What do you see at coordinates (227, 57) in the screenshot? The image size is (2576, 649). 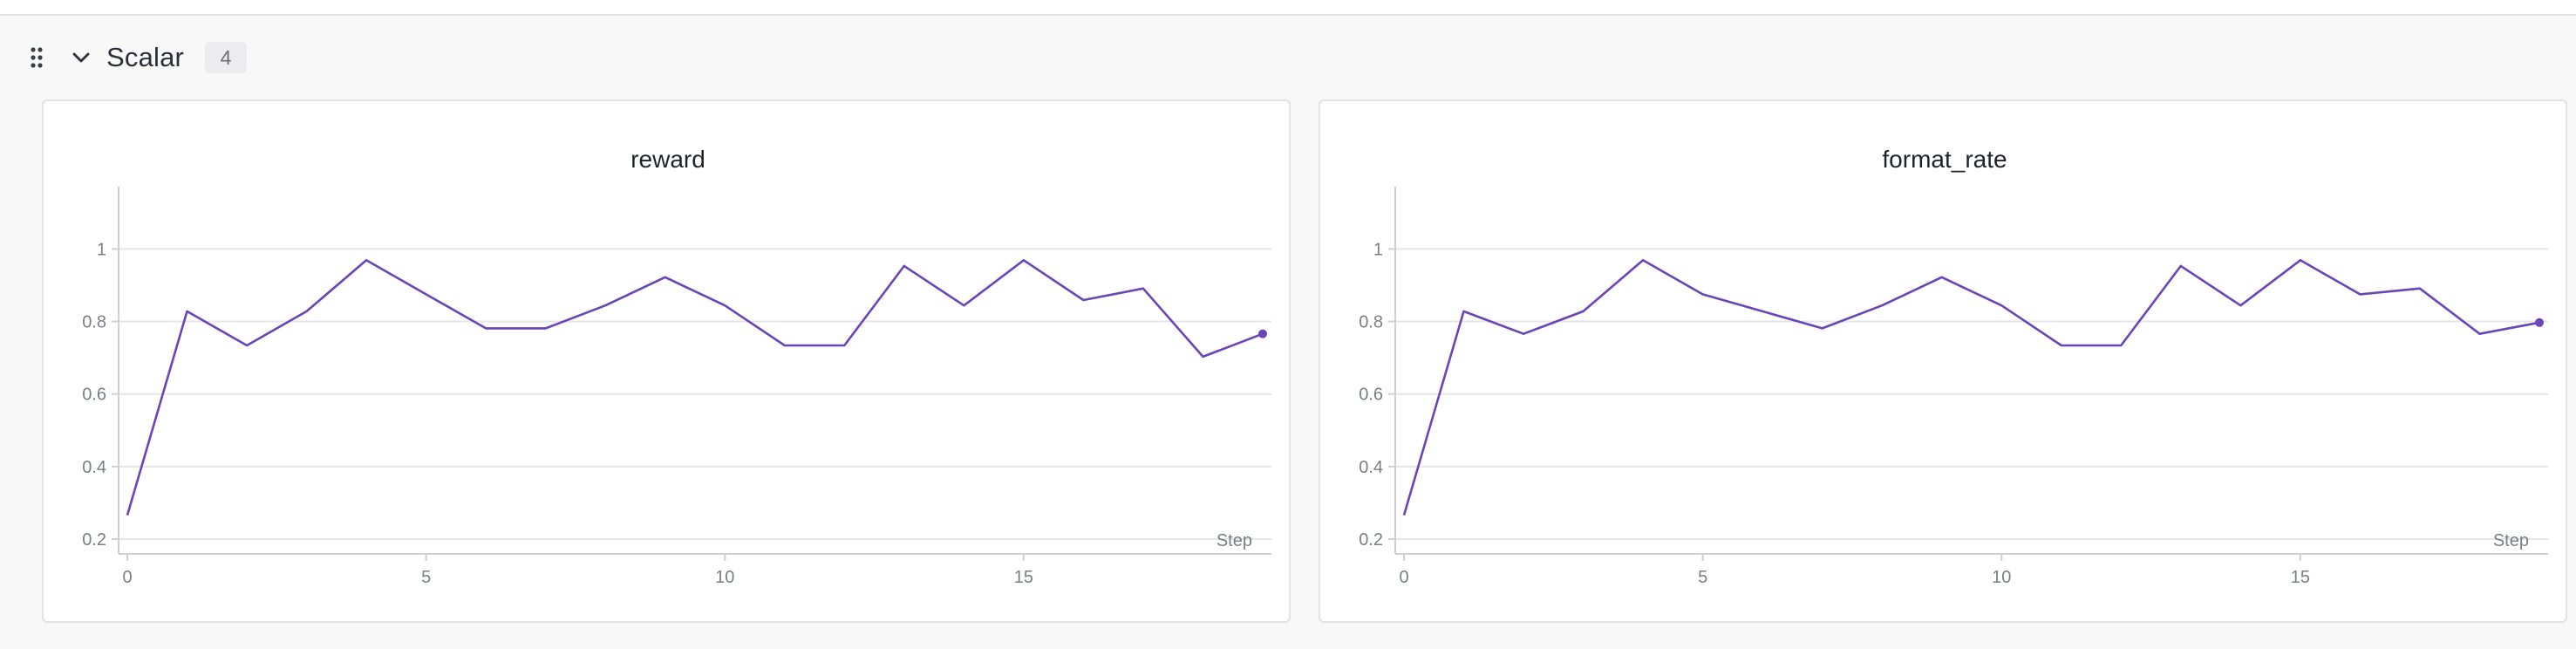 I see `count-badge: 4` at bounding box center [227, 57].